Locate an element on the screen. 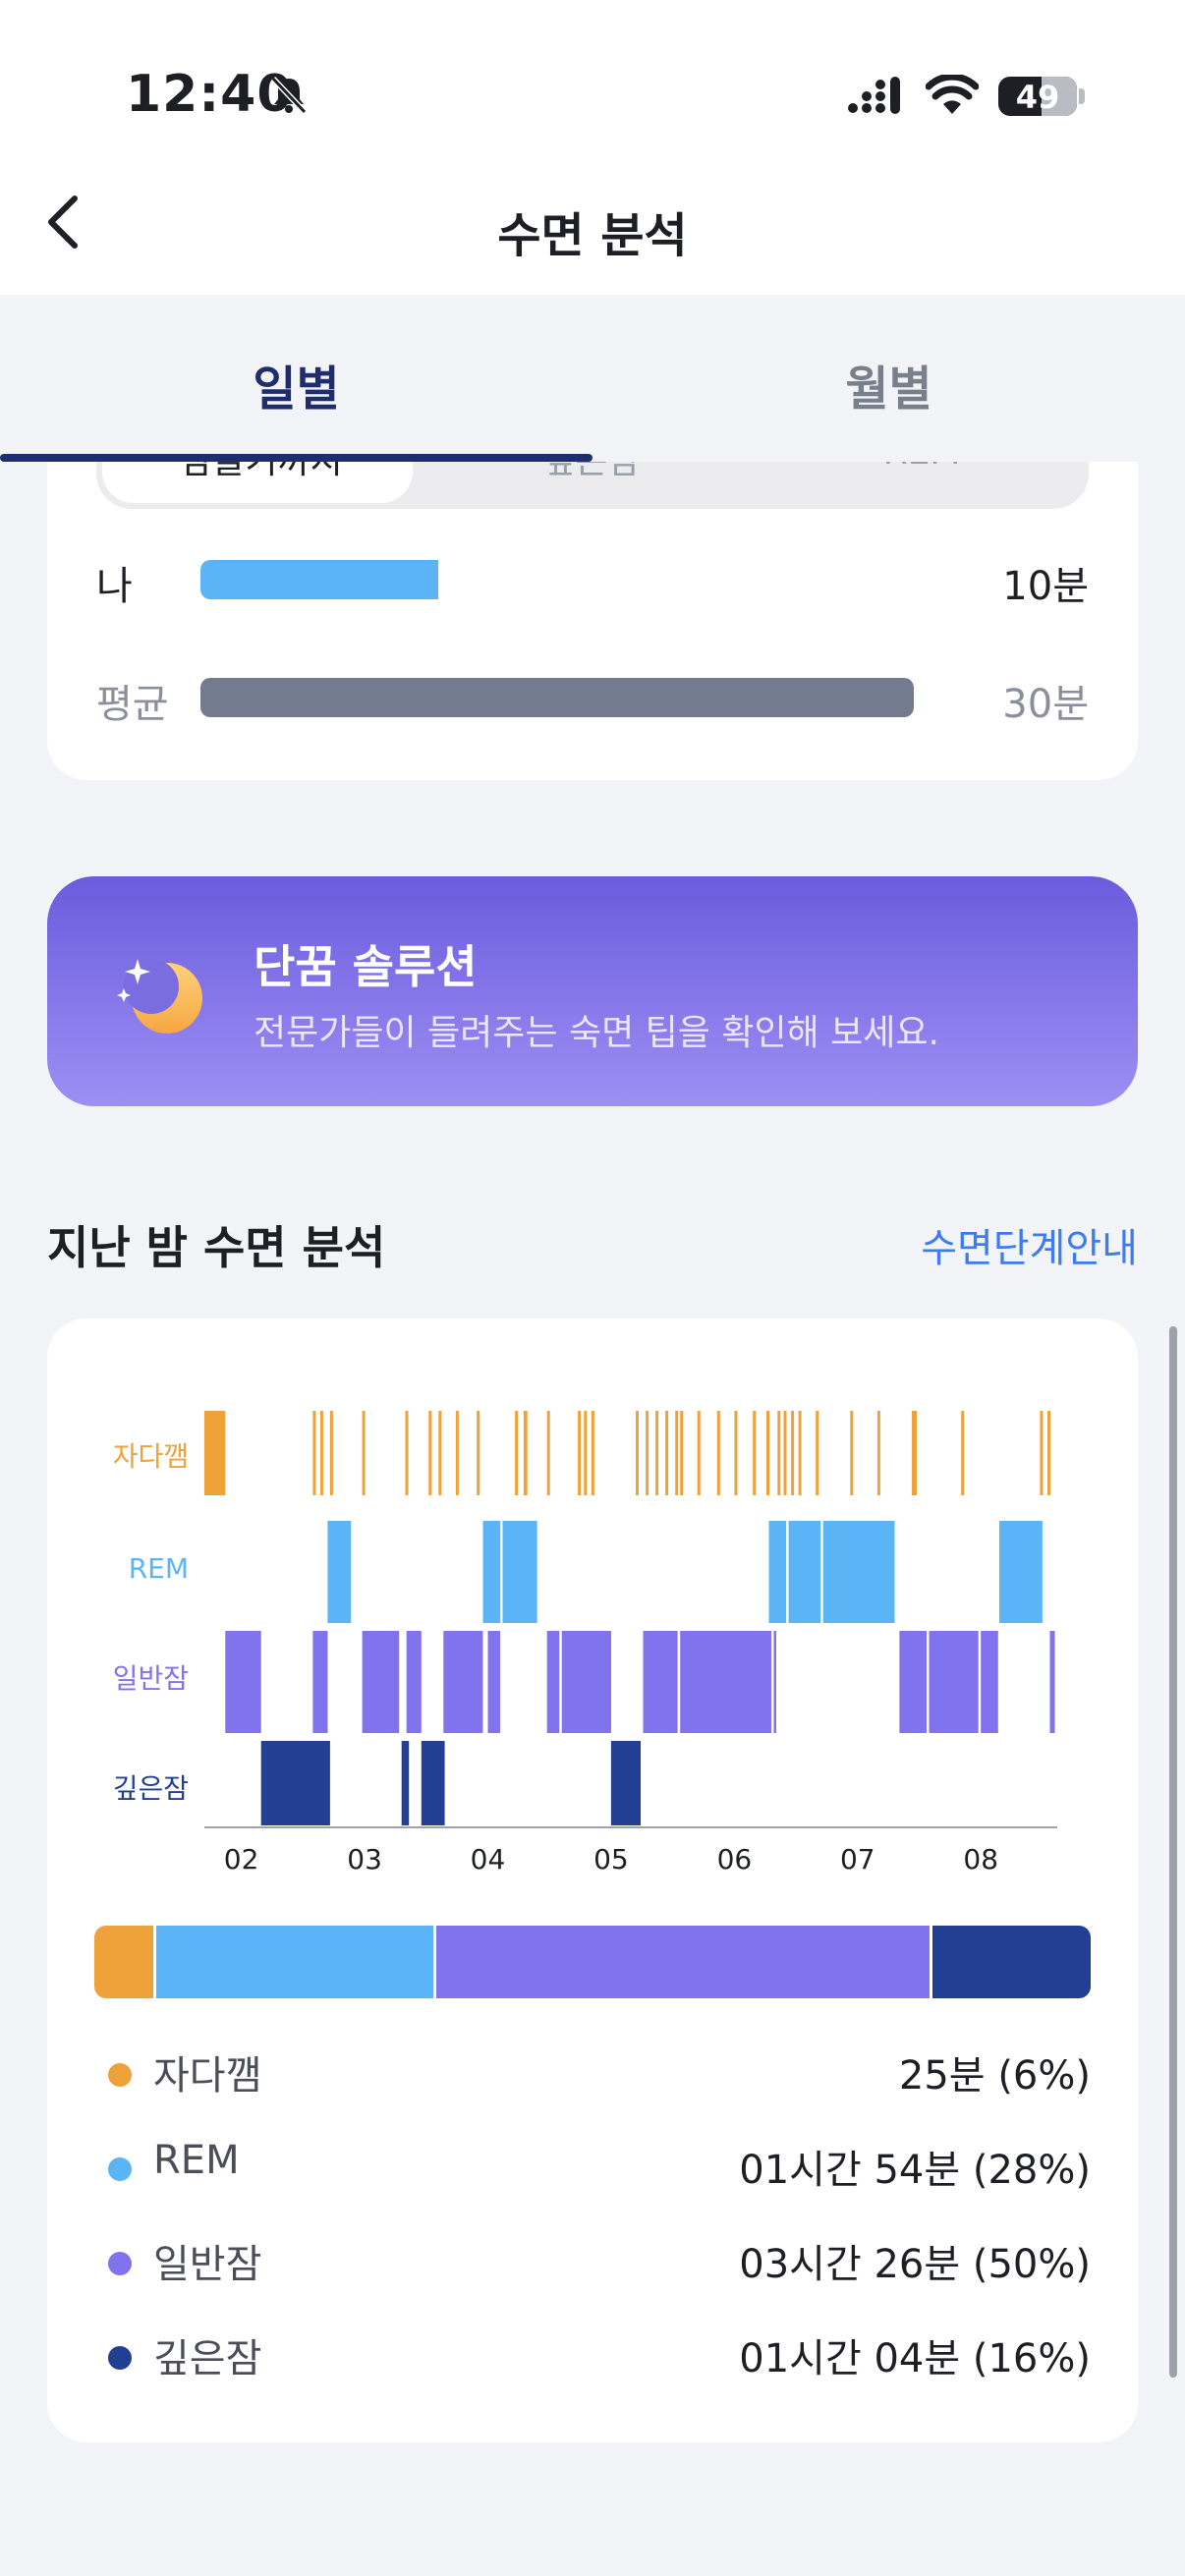 This screenshot has width=1185, height=2576. sleep-solution-banner: 단꿈 솔루션 전문가들이 들려주는 숙면 팁을 확인해 보세요. is located at coordinates (592, 991).